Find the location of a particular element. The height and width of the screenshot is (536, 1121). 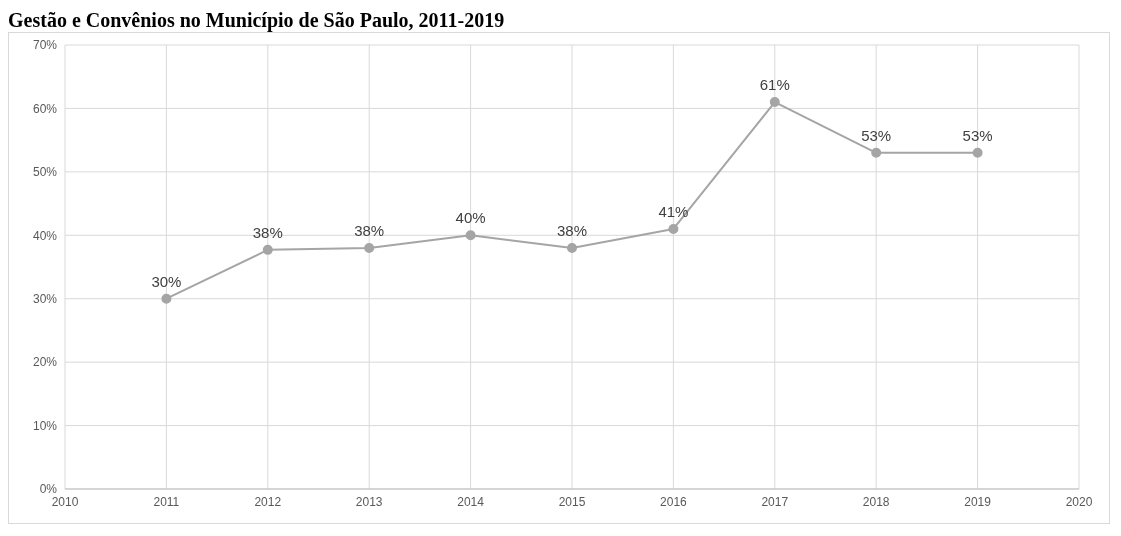

x-tick-label: 2020 is located at coordinates (1079, 501).